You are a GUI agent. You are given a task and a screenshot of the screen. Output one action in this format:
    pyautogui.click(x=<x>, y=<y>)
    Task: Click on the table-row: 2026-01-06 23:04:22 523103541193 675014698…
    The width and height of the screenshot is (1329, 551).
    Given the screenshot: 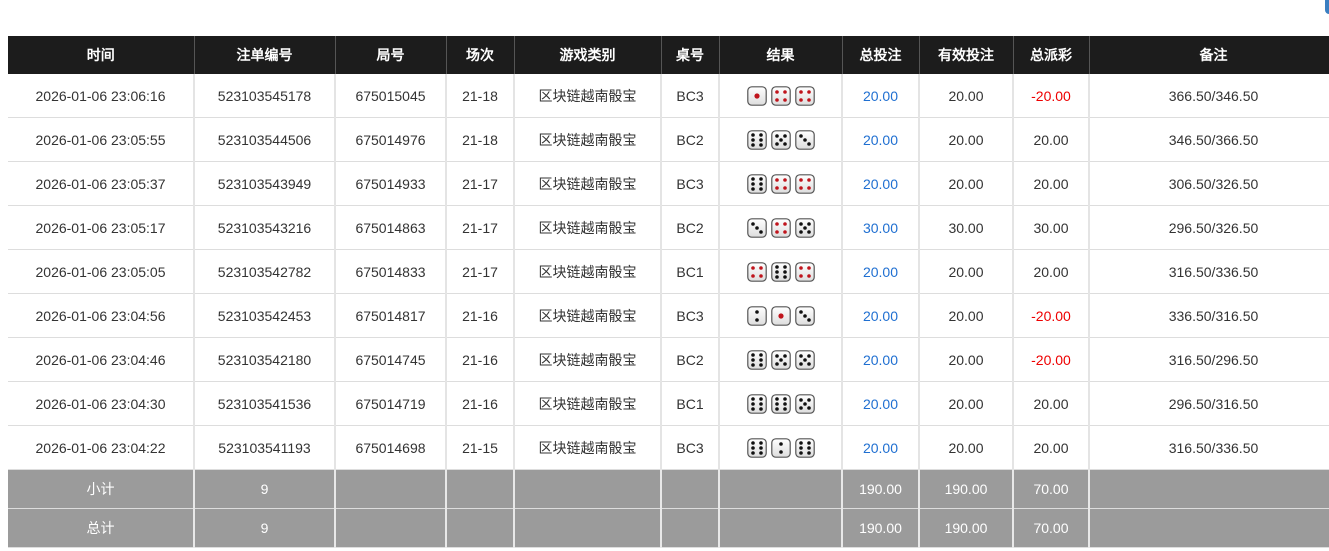 What is the action you would take?
    pyautogui.click(x=668, y=447)
    